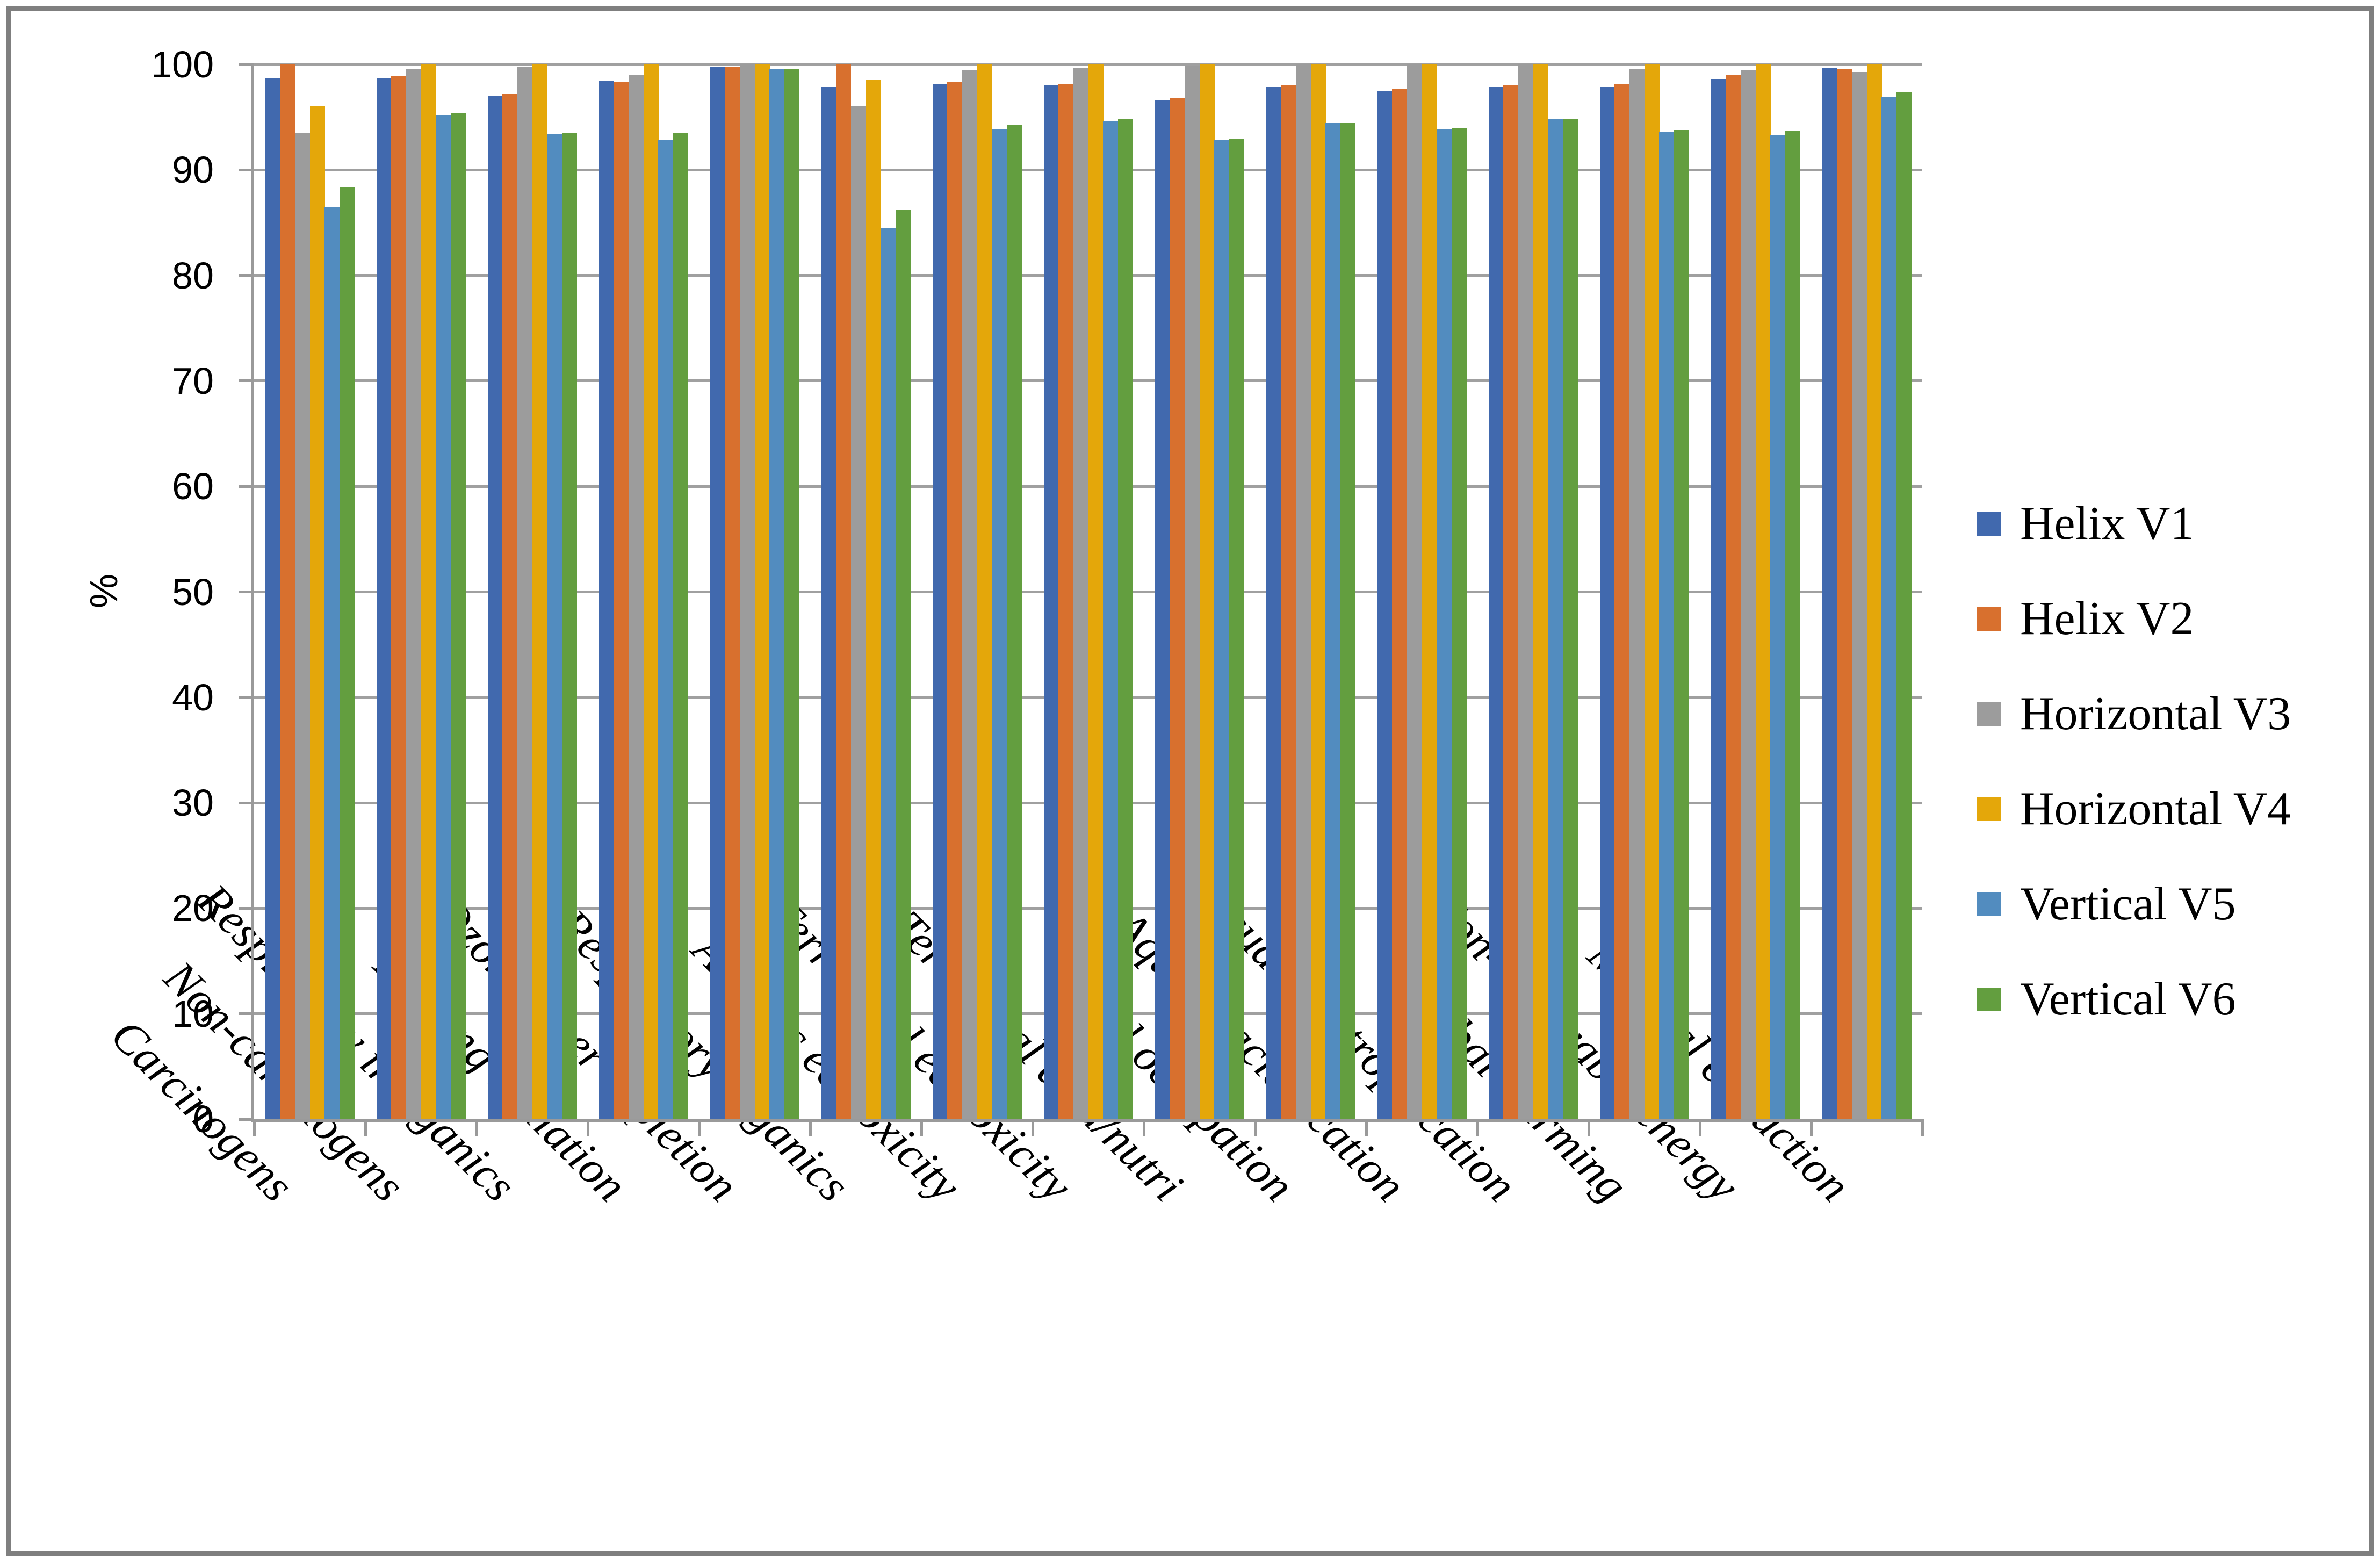 Image resolution: width=2380 pixels, height=1562 pixels. Describe the element at coordinates (1414, 591) in the screenshot. I see `bar-horizontal-v3-aquatic-acidification` at that location.